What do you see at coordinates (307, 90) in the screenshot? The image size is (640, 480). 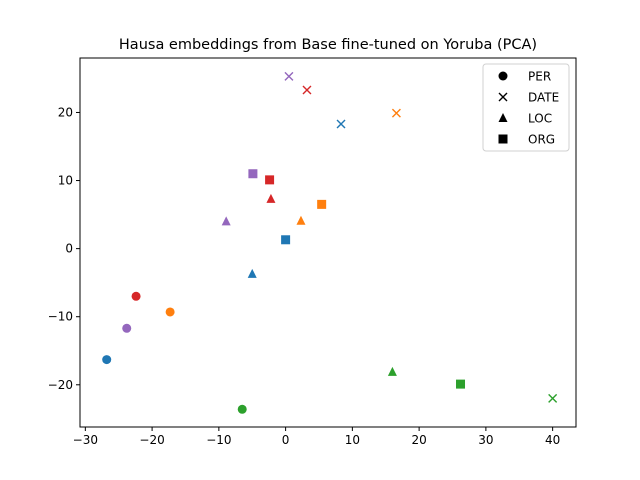 I see `point-date-red` at bounding box center [307, 90].